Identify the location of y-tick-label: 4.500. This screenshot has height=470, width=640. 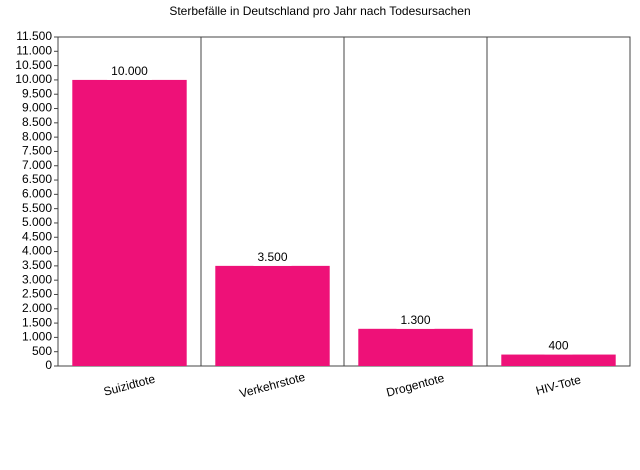
(37, 236).